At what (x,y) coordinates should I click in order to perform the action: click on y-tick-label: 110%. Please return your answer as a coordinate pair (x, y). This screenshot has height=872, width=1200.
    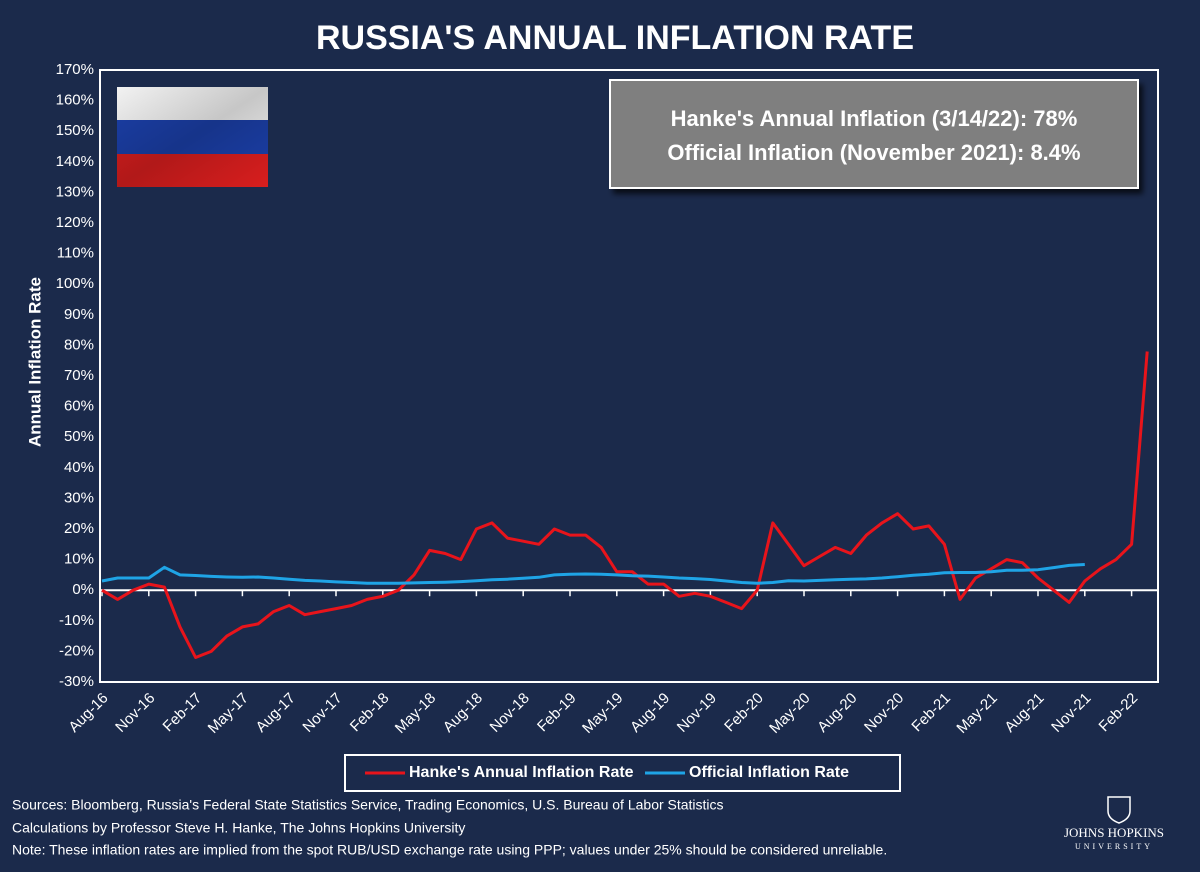
    Looking at the image, I should click on (75, 253).